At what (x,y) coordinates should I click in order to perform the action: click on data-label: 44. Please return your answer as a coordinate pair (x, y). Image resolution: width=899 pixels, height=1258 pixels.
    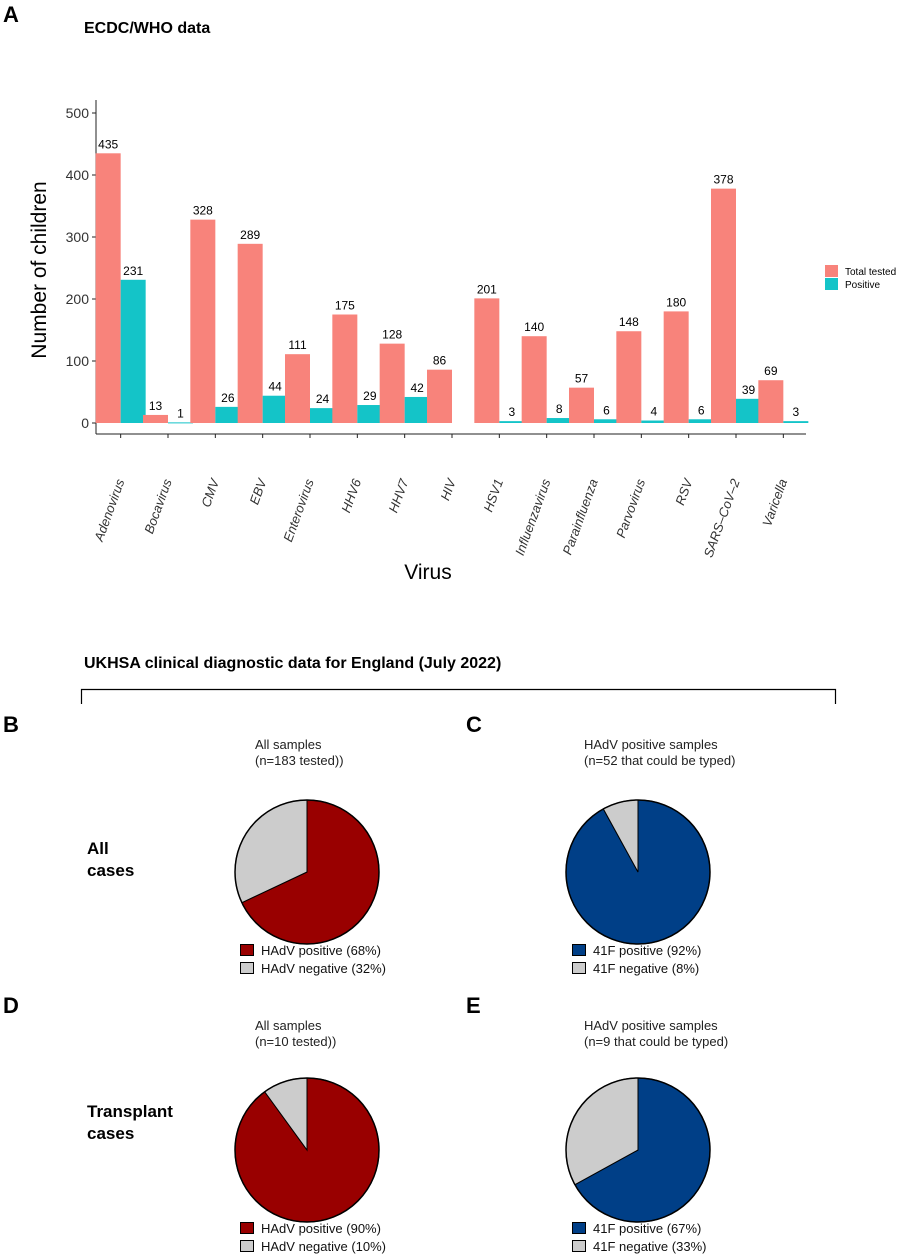
    Looking at the image, I should click on (275, 387).